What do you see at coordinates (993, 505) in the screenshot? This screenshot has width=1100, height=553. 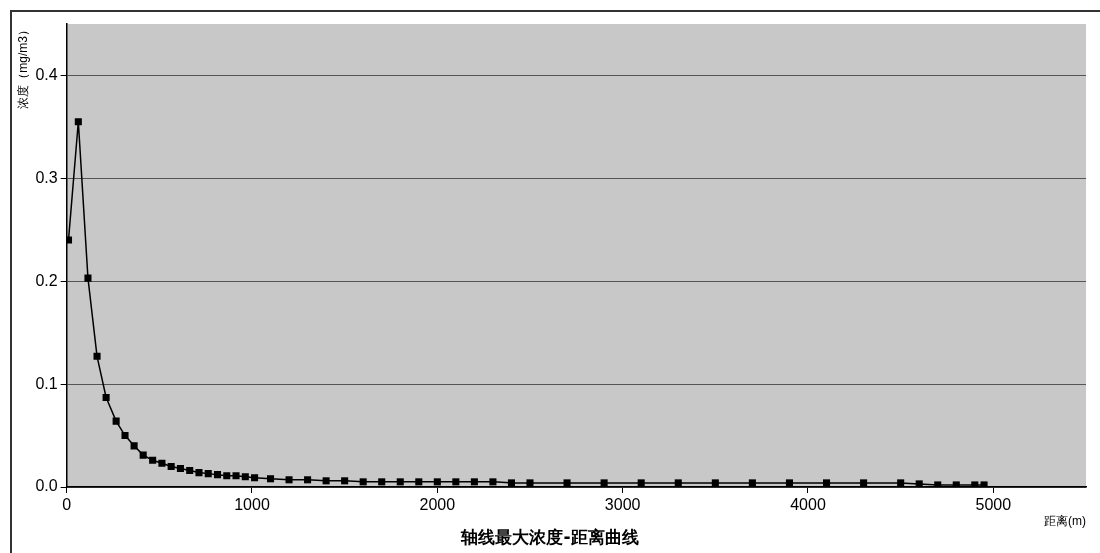 I see `x-tick-label: 5000` at bounding box center [993, 505].